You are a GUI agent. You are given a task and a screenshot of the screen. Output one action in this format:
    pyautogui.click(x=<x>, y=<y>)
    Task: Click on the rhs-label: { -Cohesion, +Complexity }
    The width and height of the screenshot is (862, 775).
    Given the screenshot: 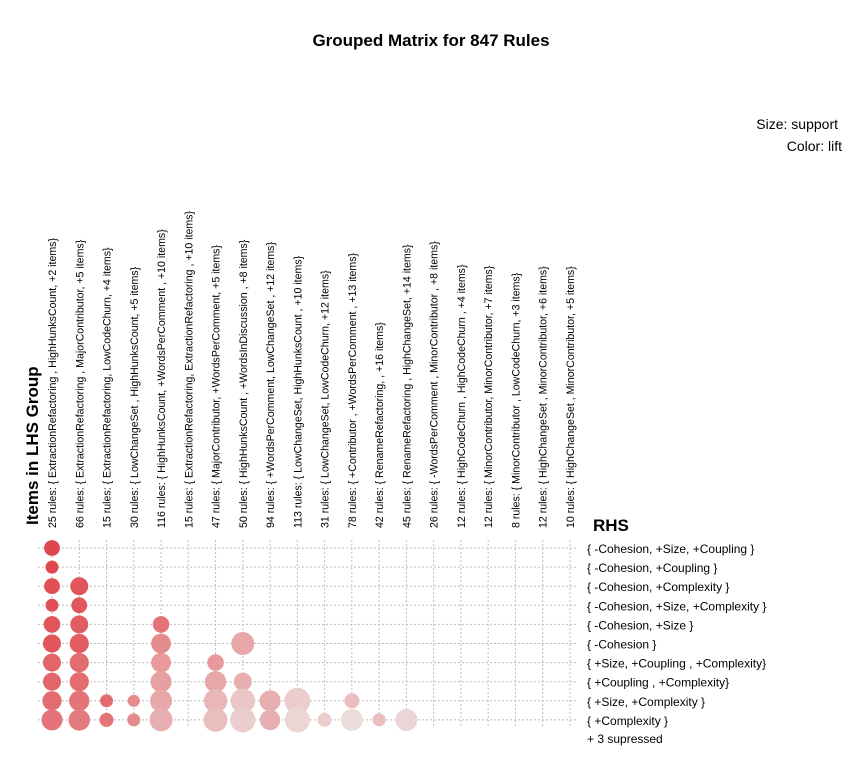 What is the action you would take?
    pyautogui.click(x=658, y=587)
    